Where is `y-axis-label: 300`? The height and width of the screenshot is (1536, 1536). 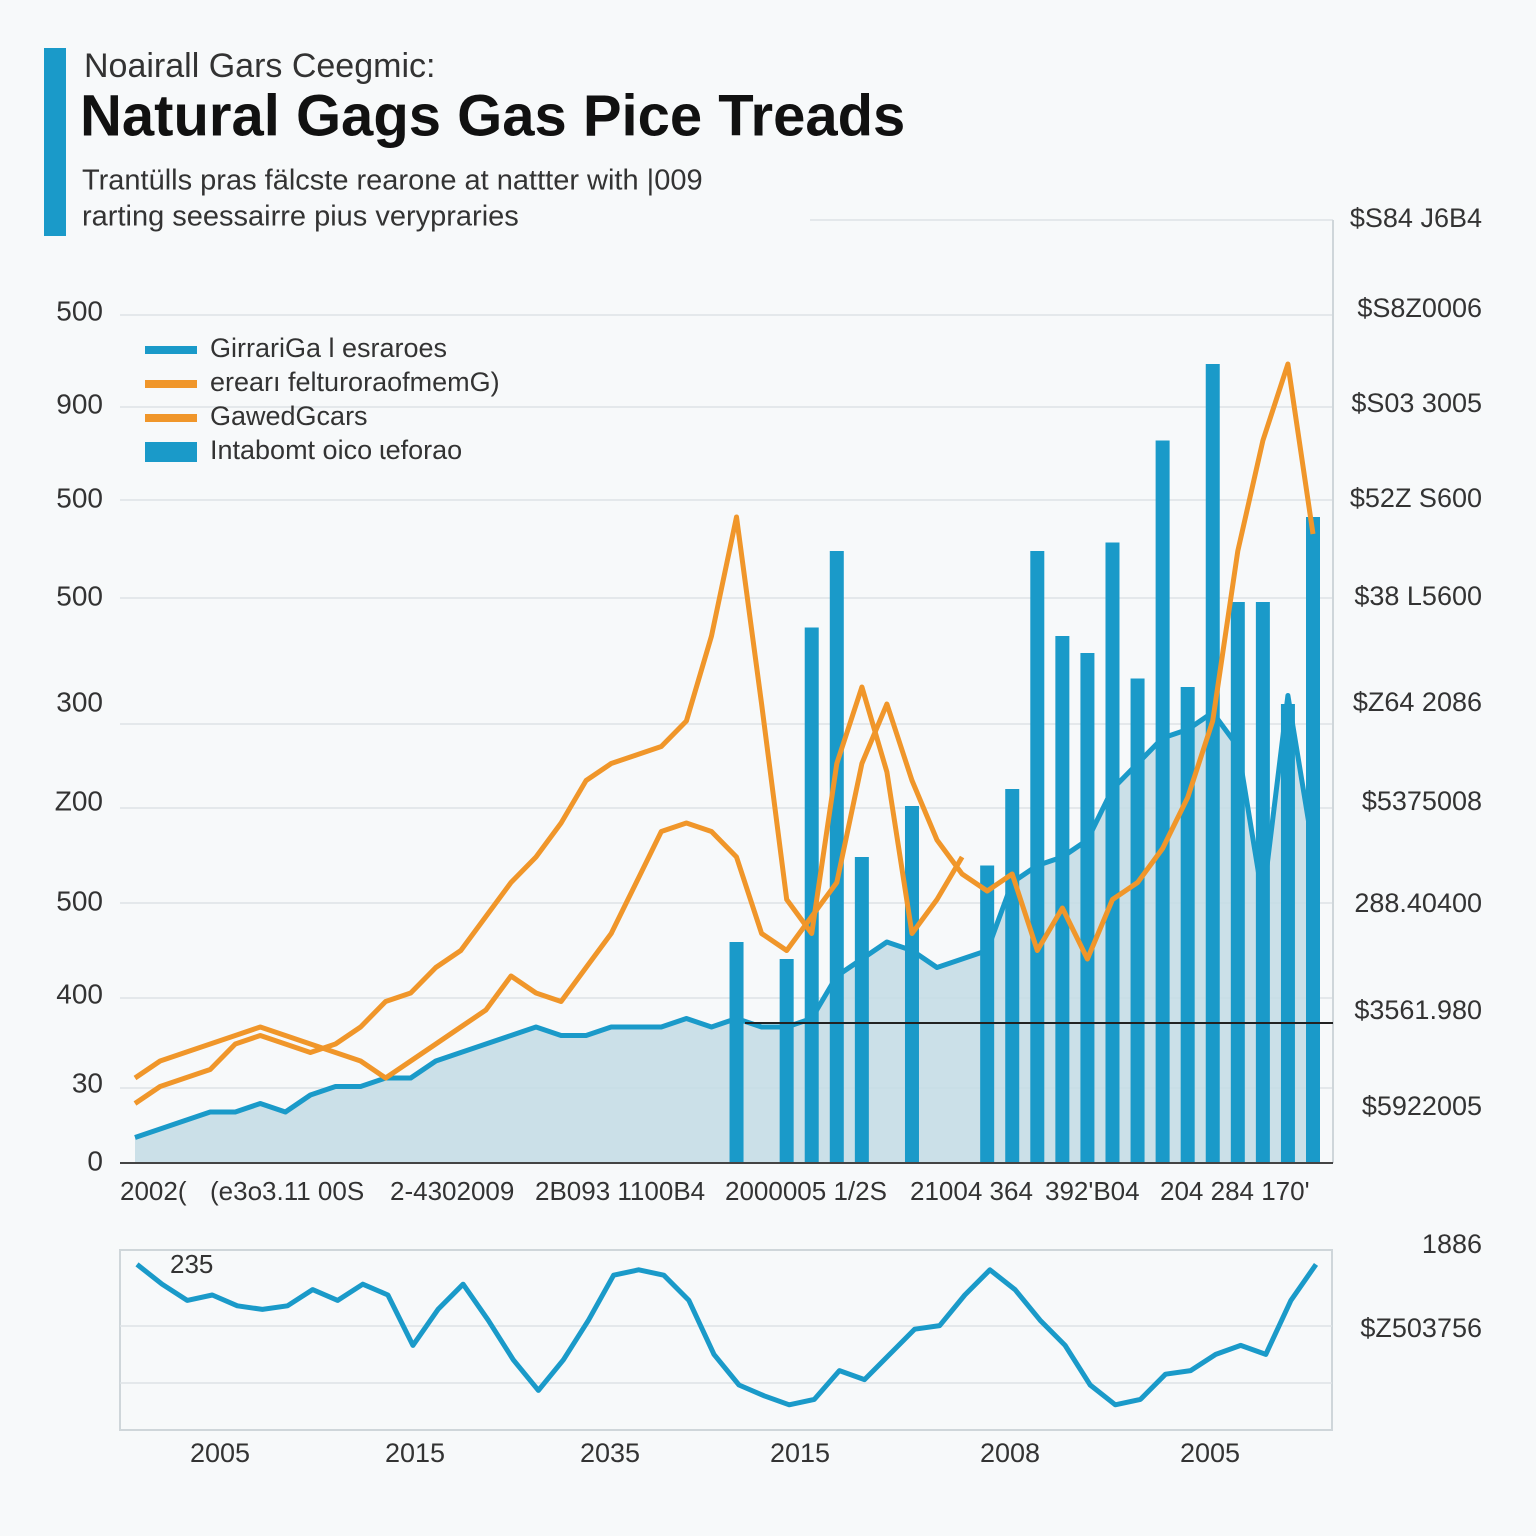
y-axis-label: 300 is located at coordinates (79, 701).